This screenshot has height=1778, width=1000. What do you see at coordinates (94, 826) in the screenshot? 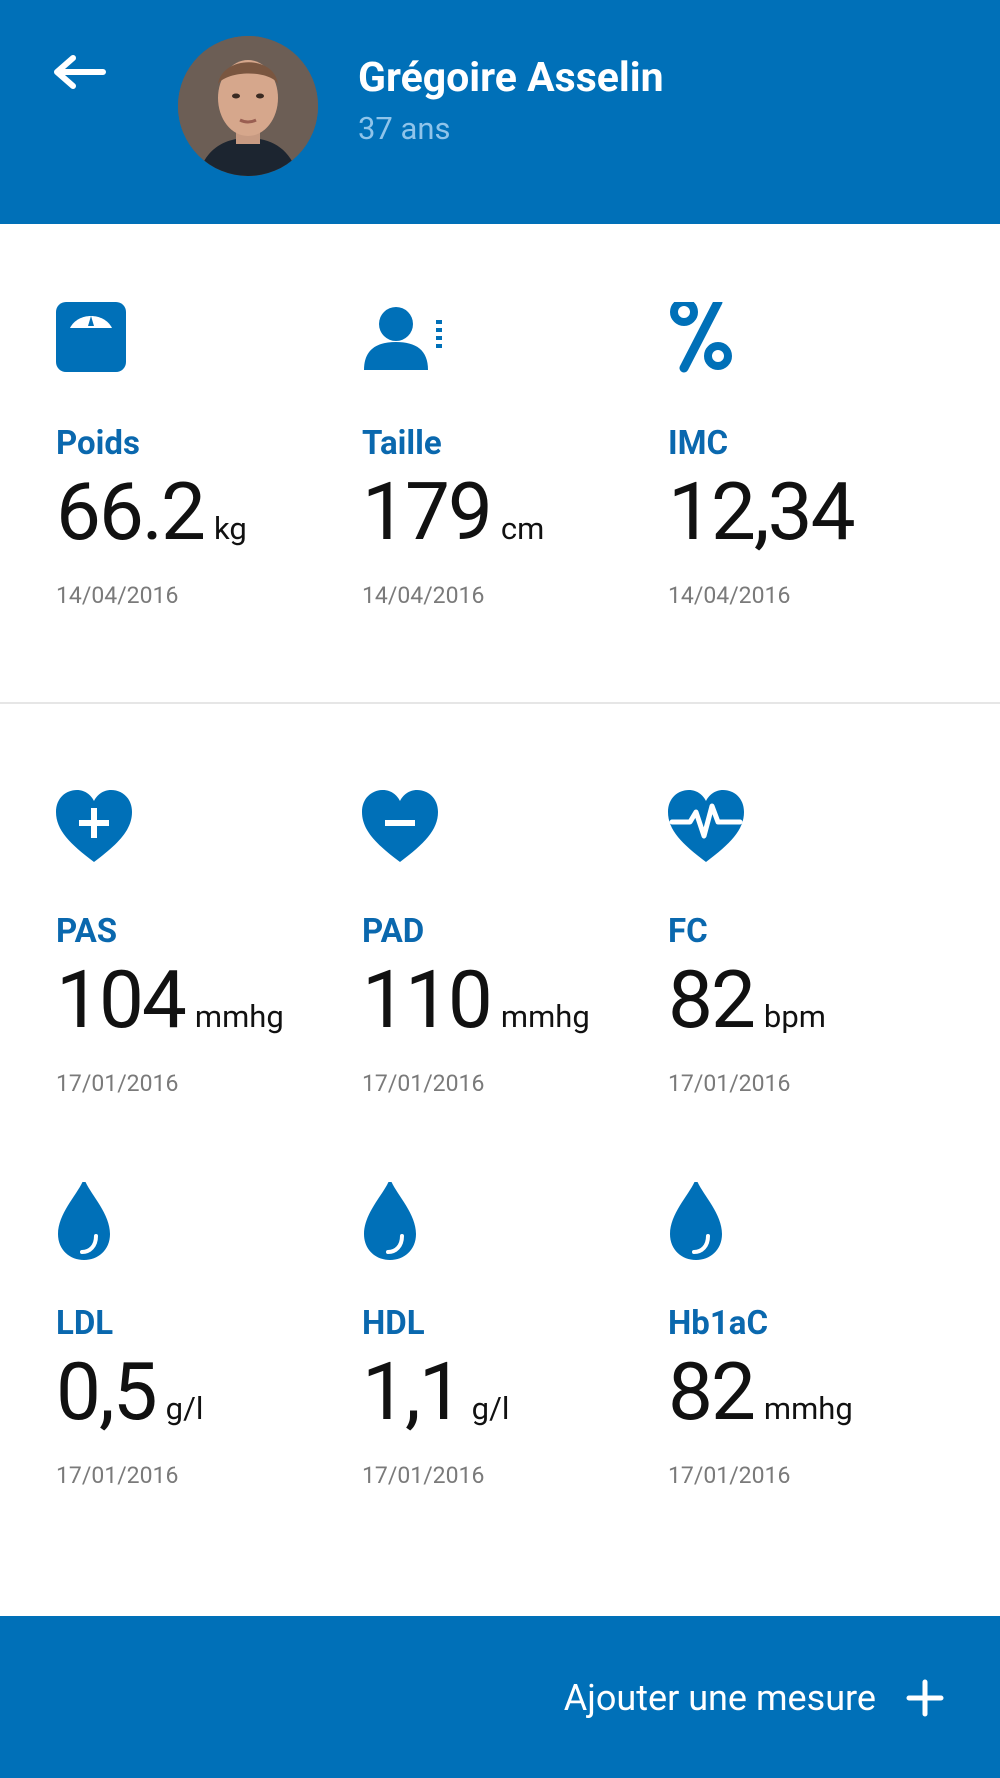
I see `heart-plus-icon` at bounding box center [94, 826].